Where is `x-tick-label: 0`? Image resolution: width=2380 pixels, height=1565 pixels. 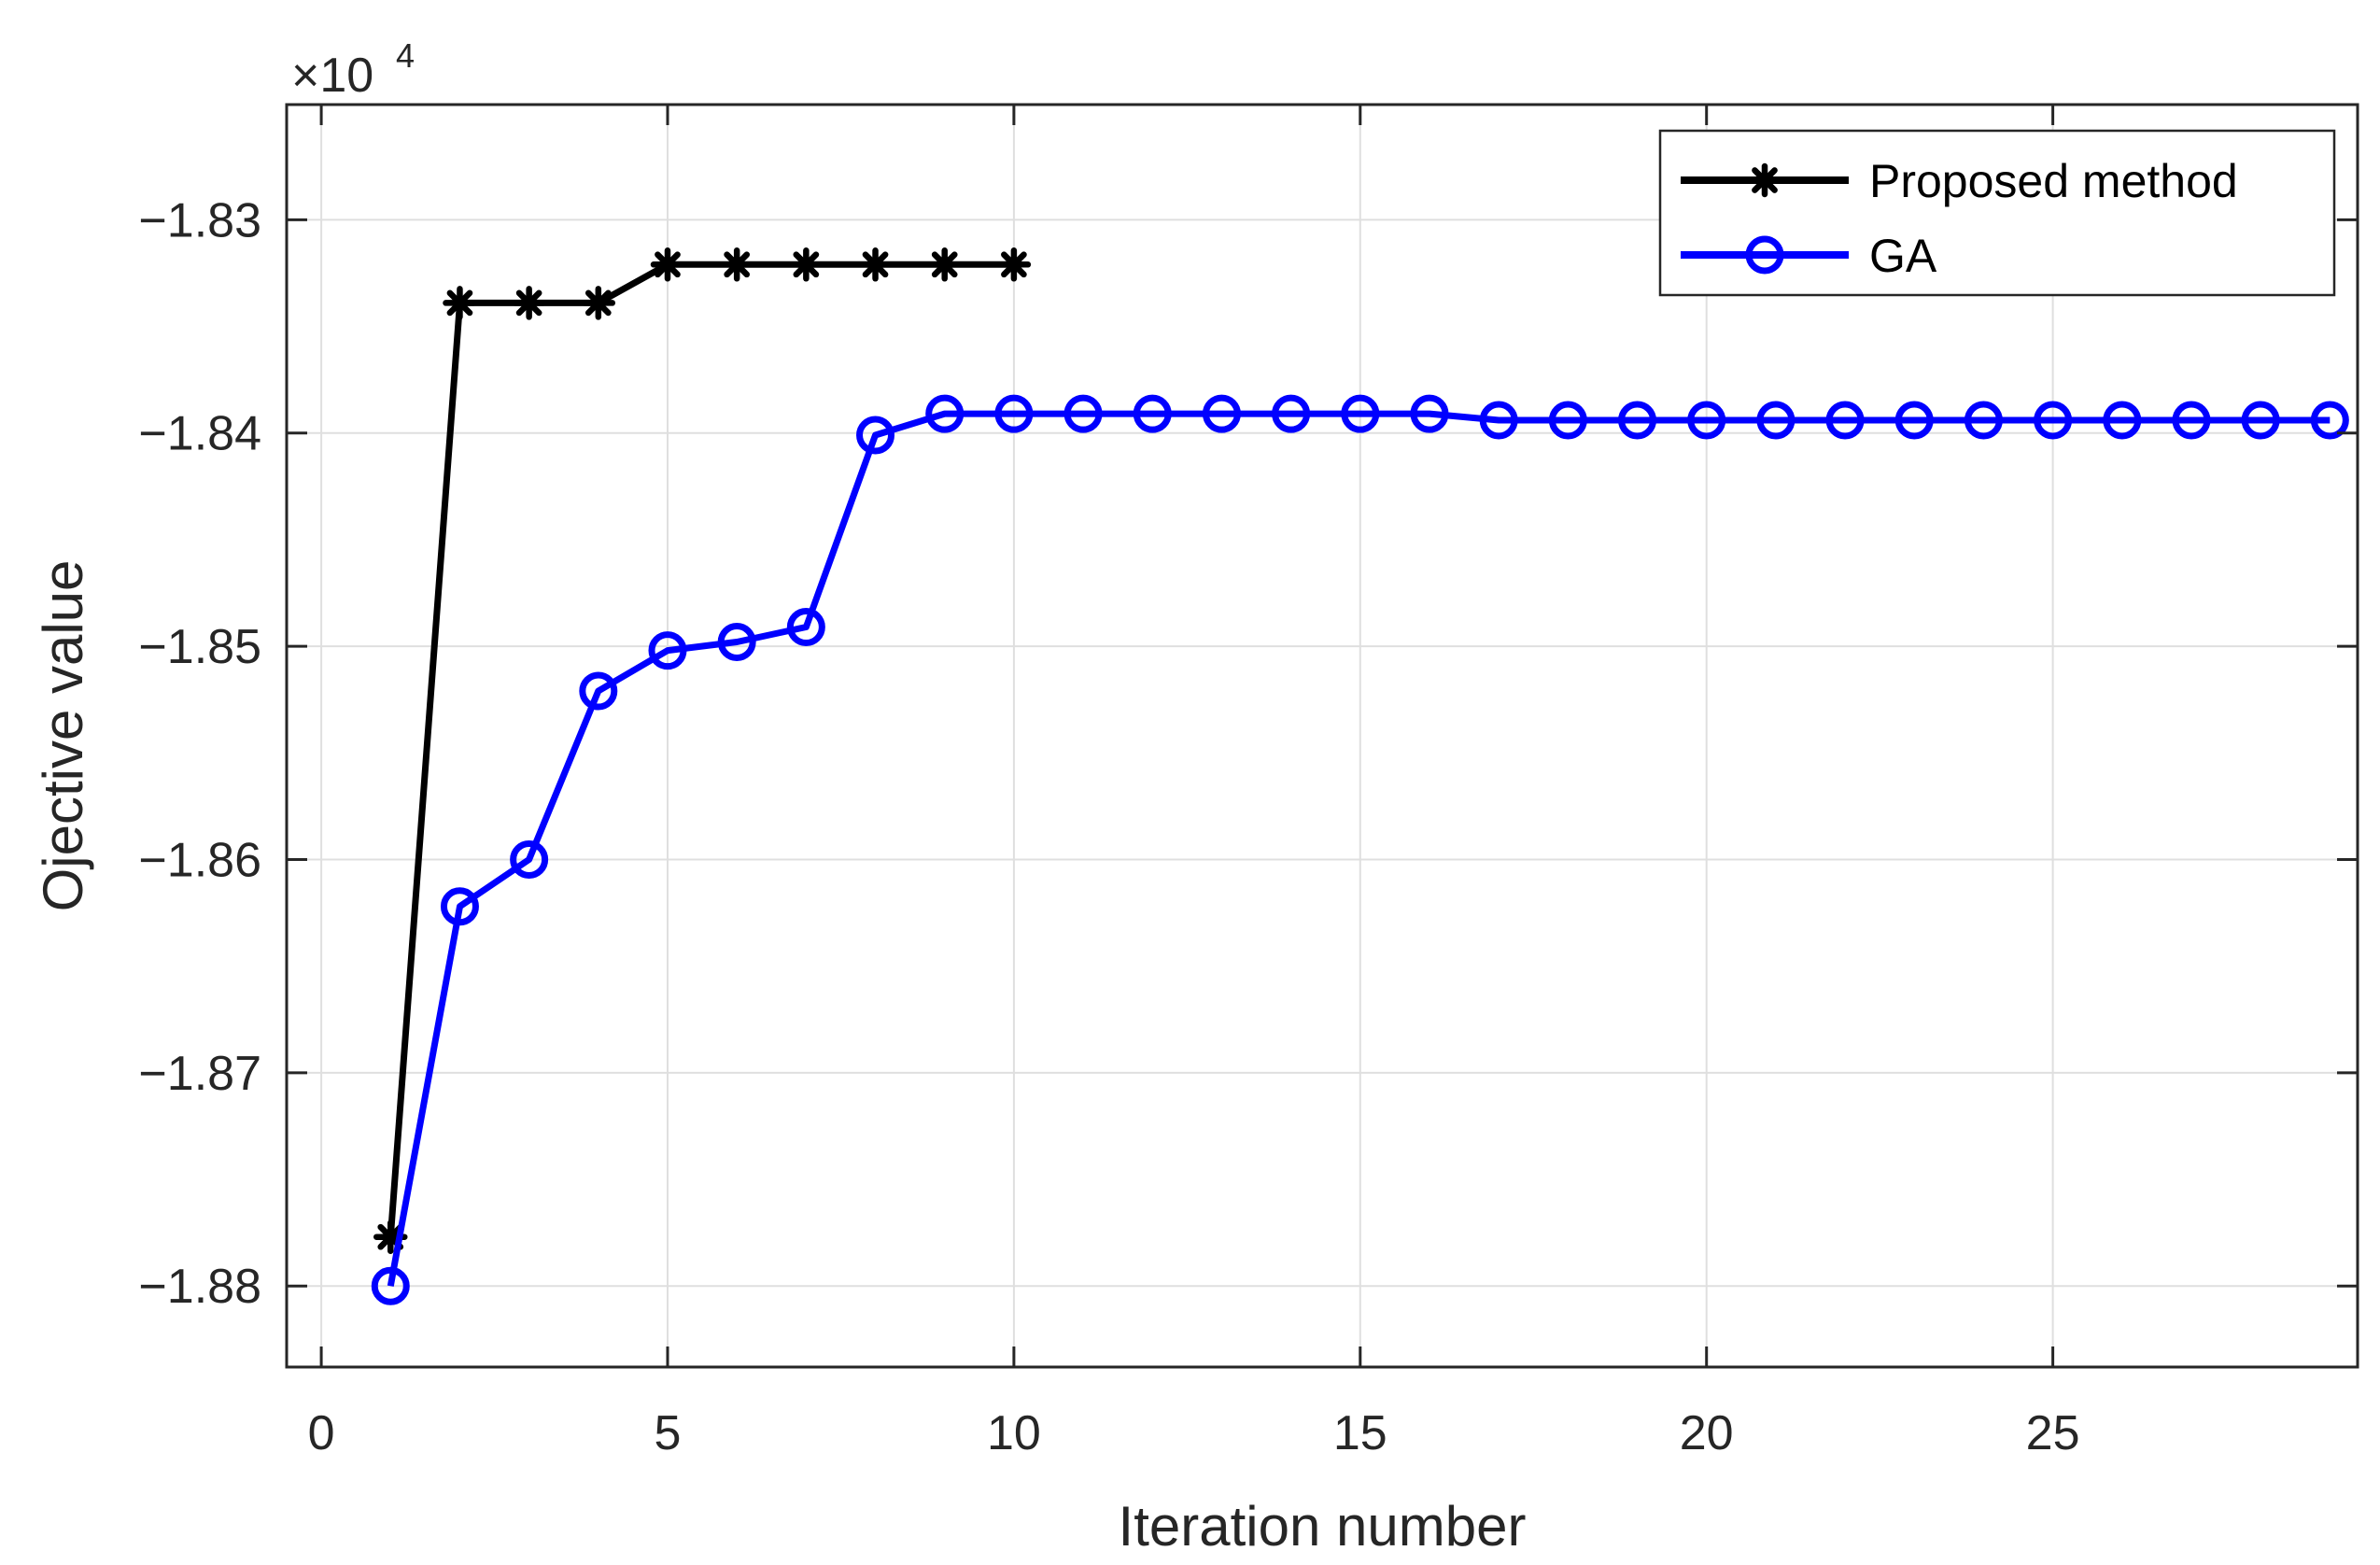
x-tick-label: 0 is located at coordinates (321, 1433).